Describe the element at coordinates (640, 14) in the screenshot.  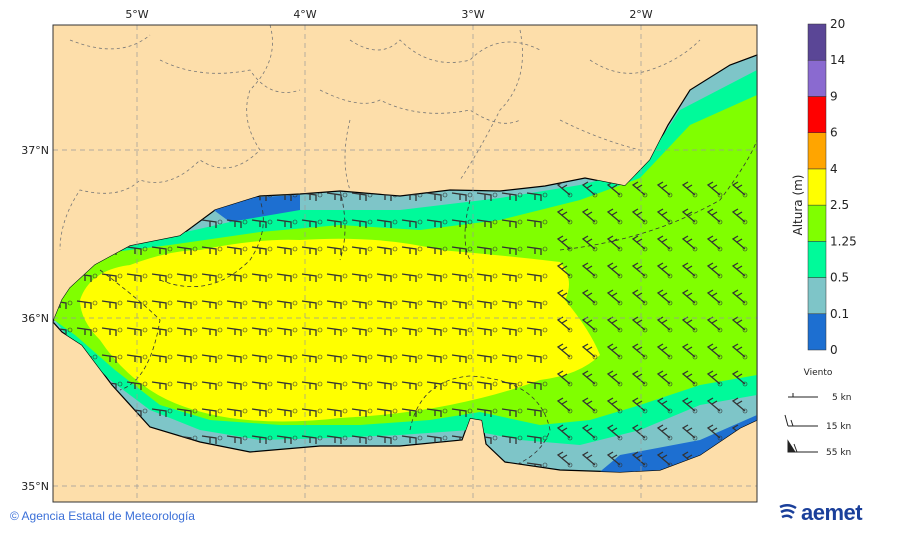
I see `lon-label: 2°W` at that location.